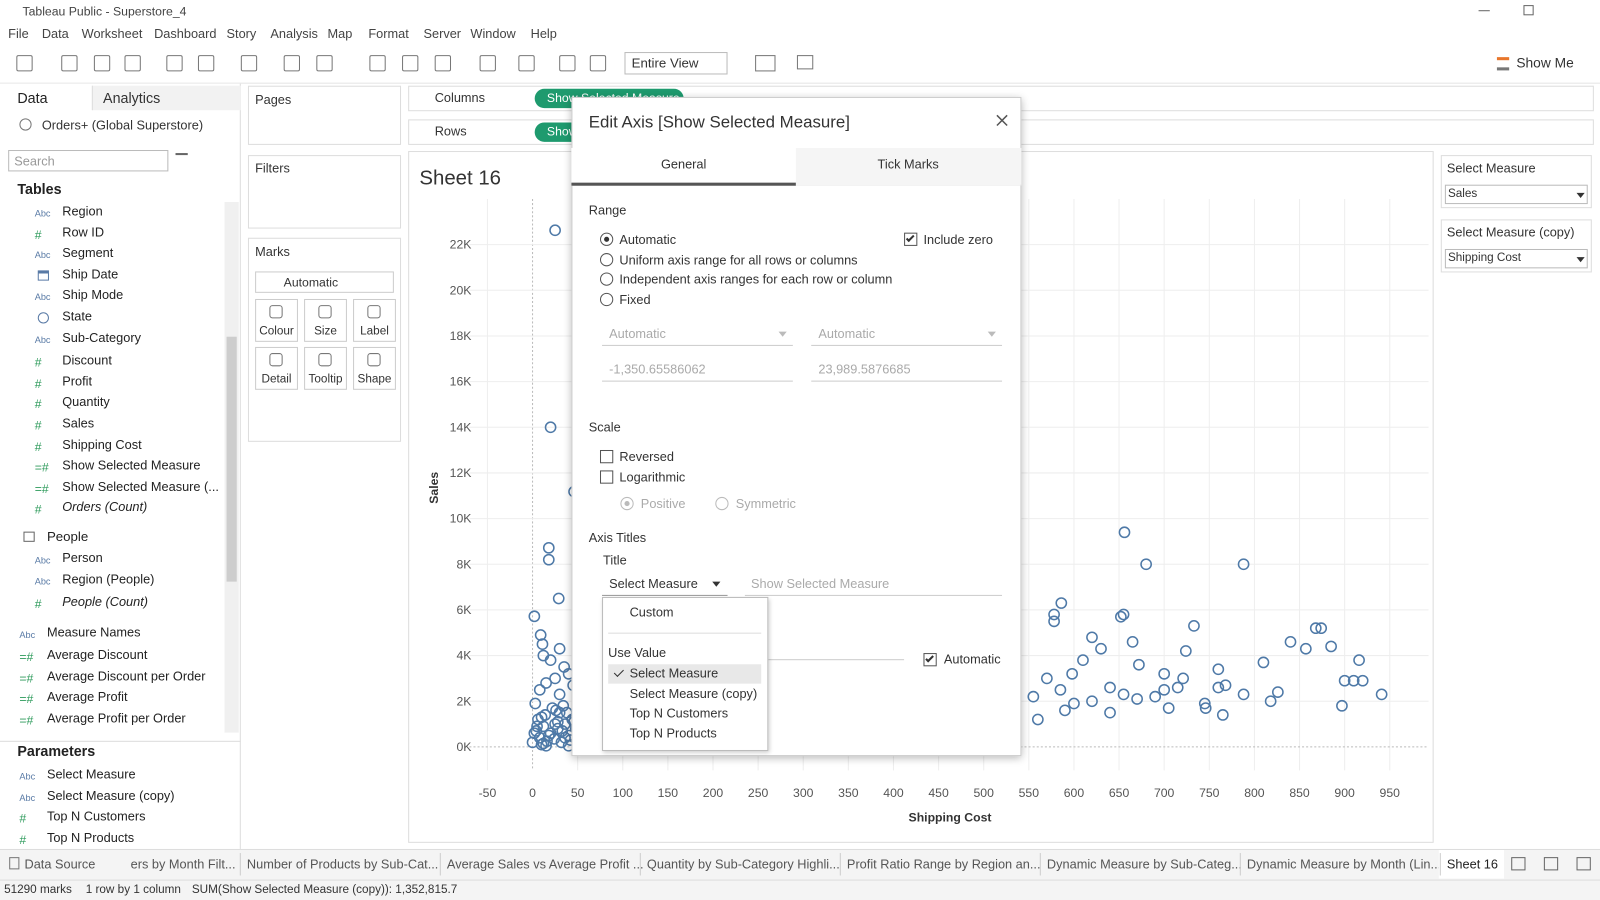 Image resolution: width=1600 pixels, height=900 pixels. I want to click on menu-item: Select Measure (copy), so click(693, 693).